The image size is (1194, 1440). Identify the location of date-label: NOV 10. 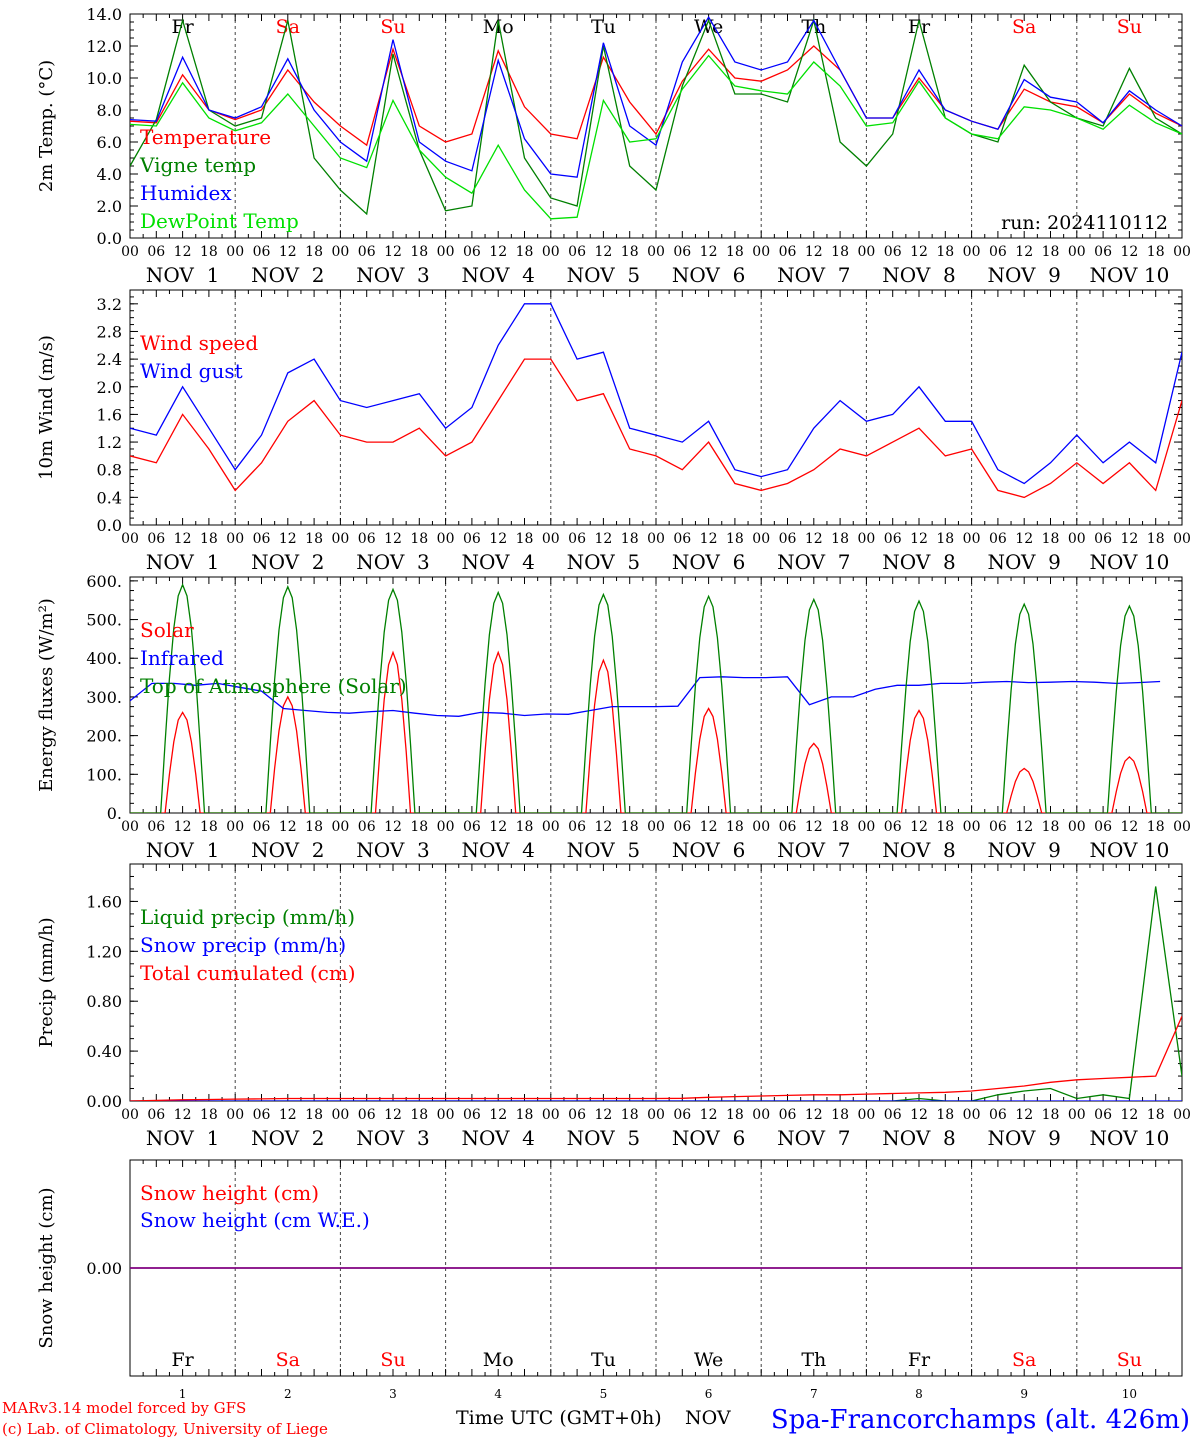
(1130, 275).